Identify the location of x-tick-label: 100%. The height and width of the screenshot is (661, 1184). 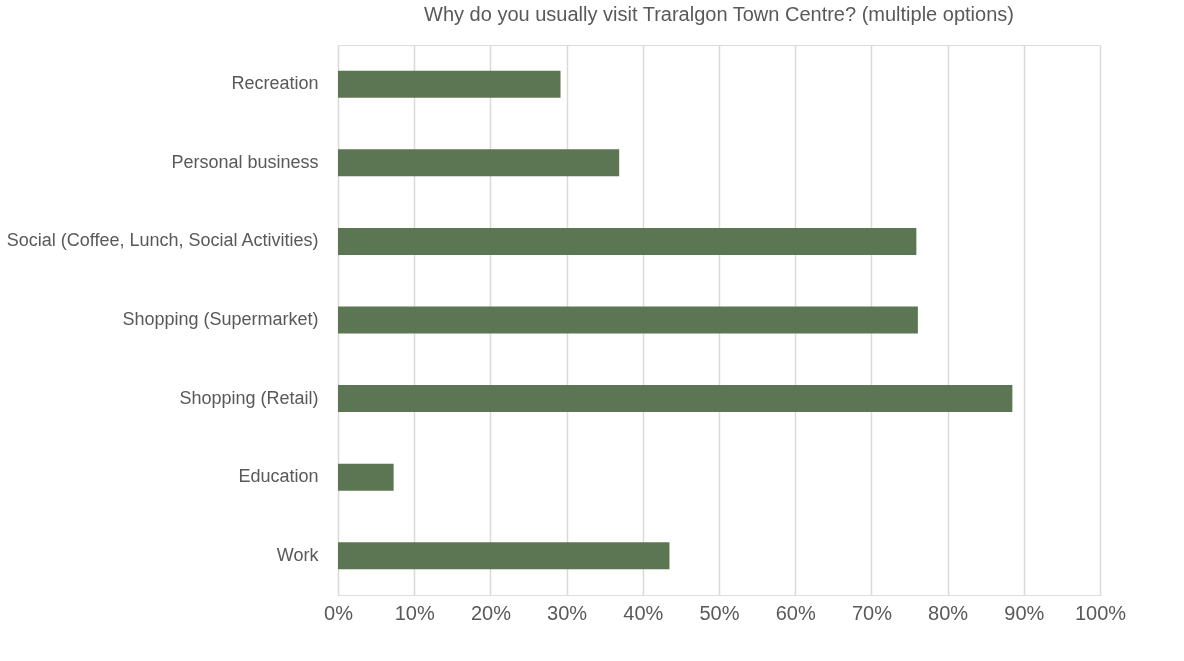
(1100, 612).